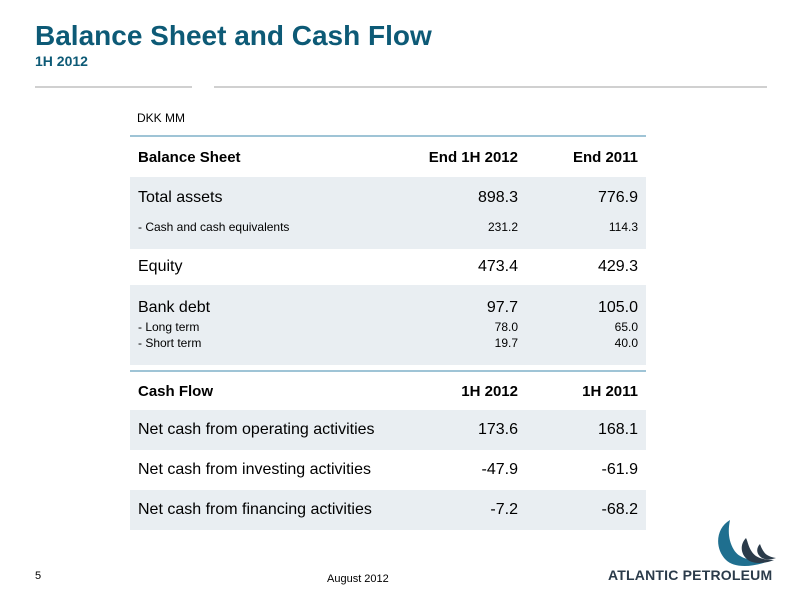  What do you see at coordinates (388, 157) in the screenshot?
I see `balance-sheet-header-row: Balance Sheet End 1H 2012 End 2011` at bounding box center [388, 157].